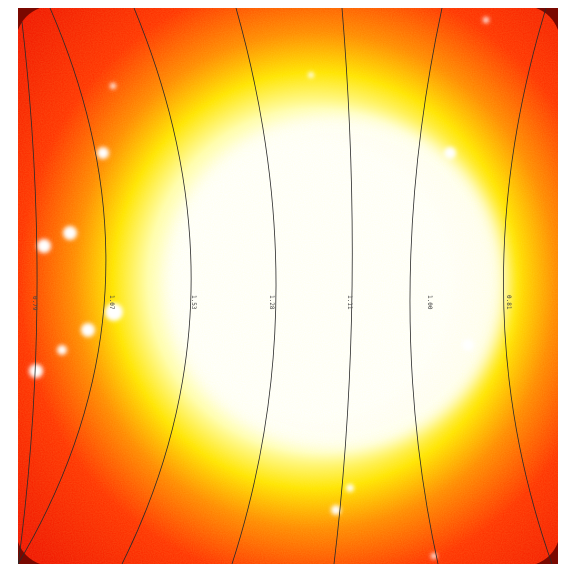 The height and width of the screenshot is (566, 563). I want to click on contour-label-3: 1.53, so click(193, 302).